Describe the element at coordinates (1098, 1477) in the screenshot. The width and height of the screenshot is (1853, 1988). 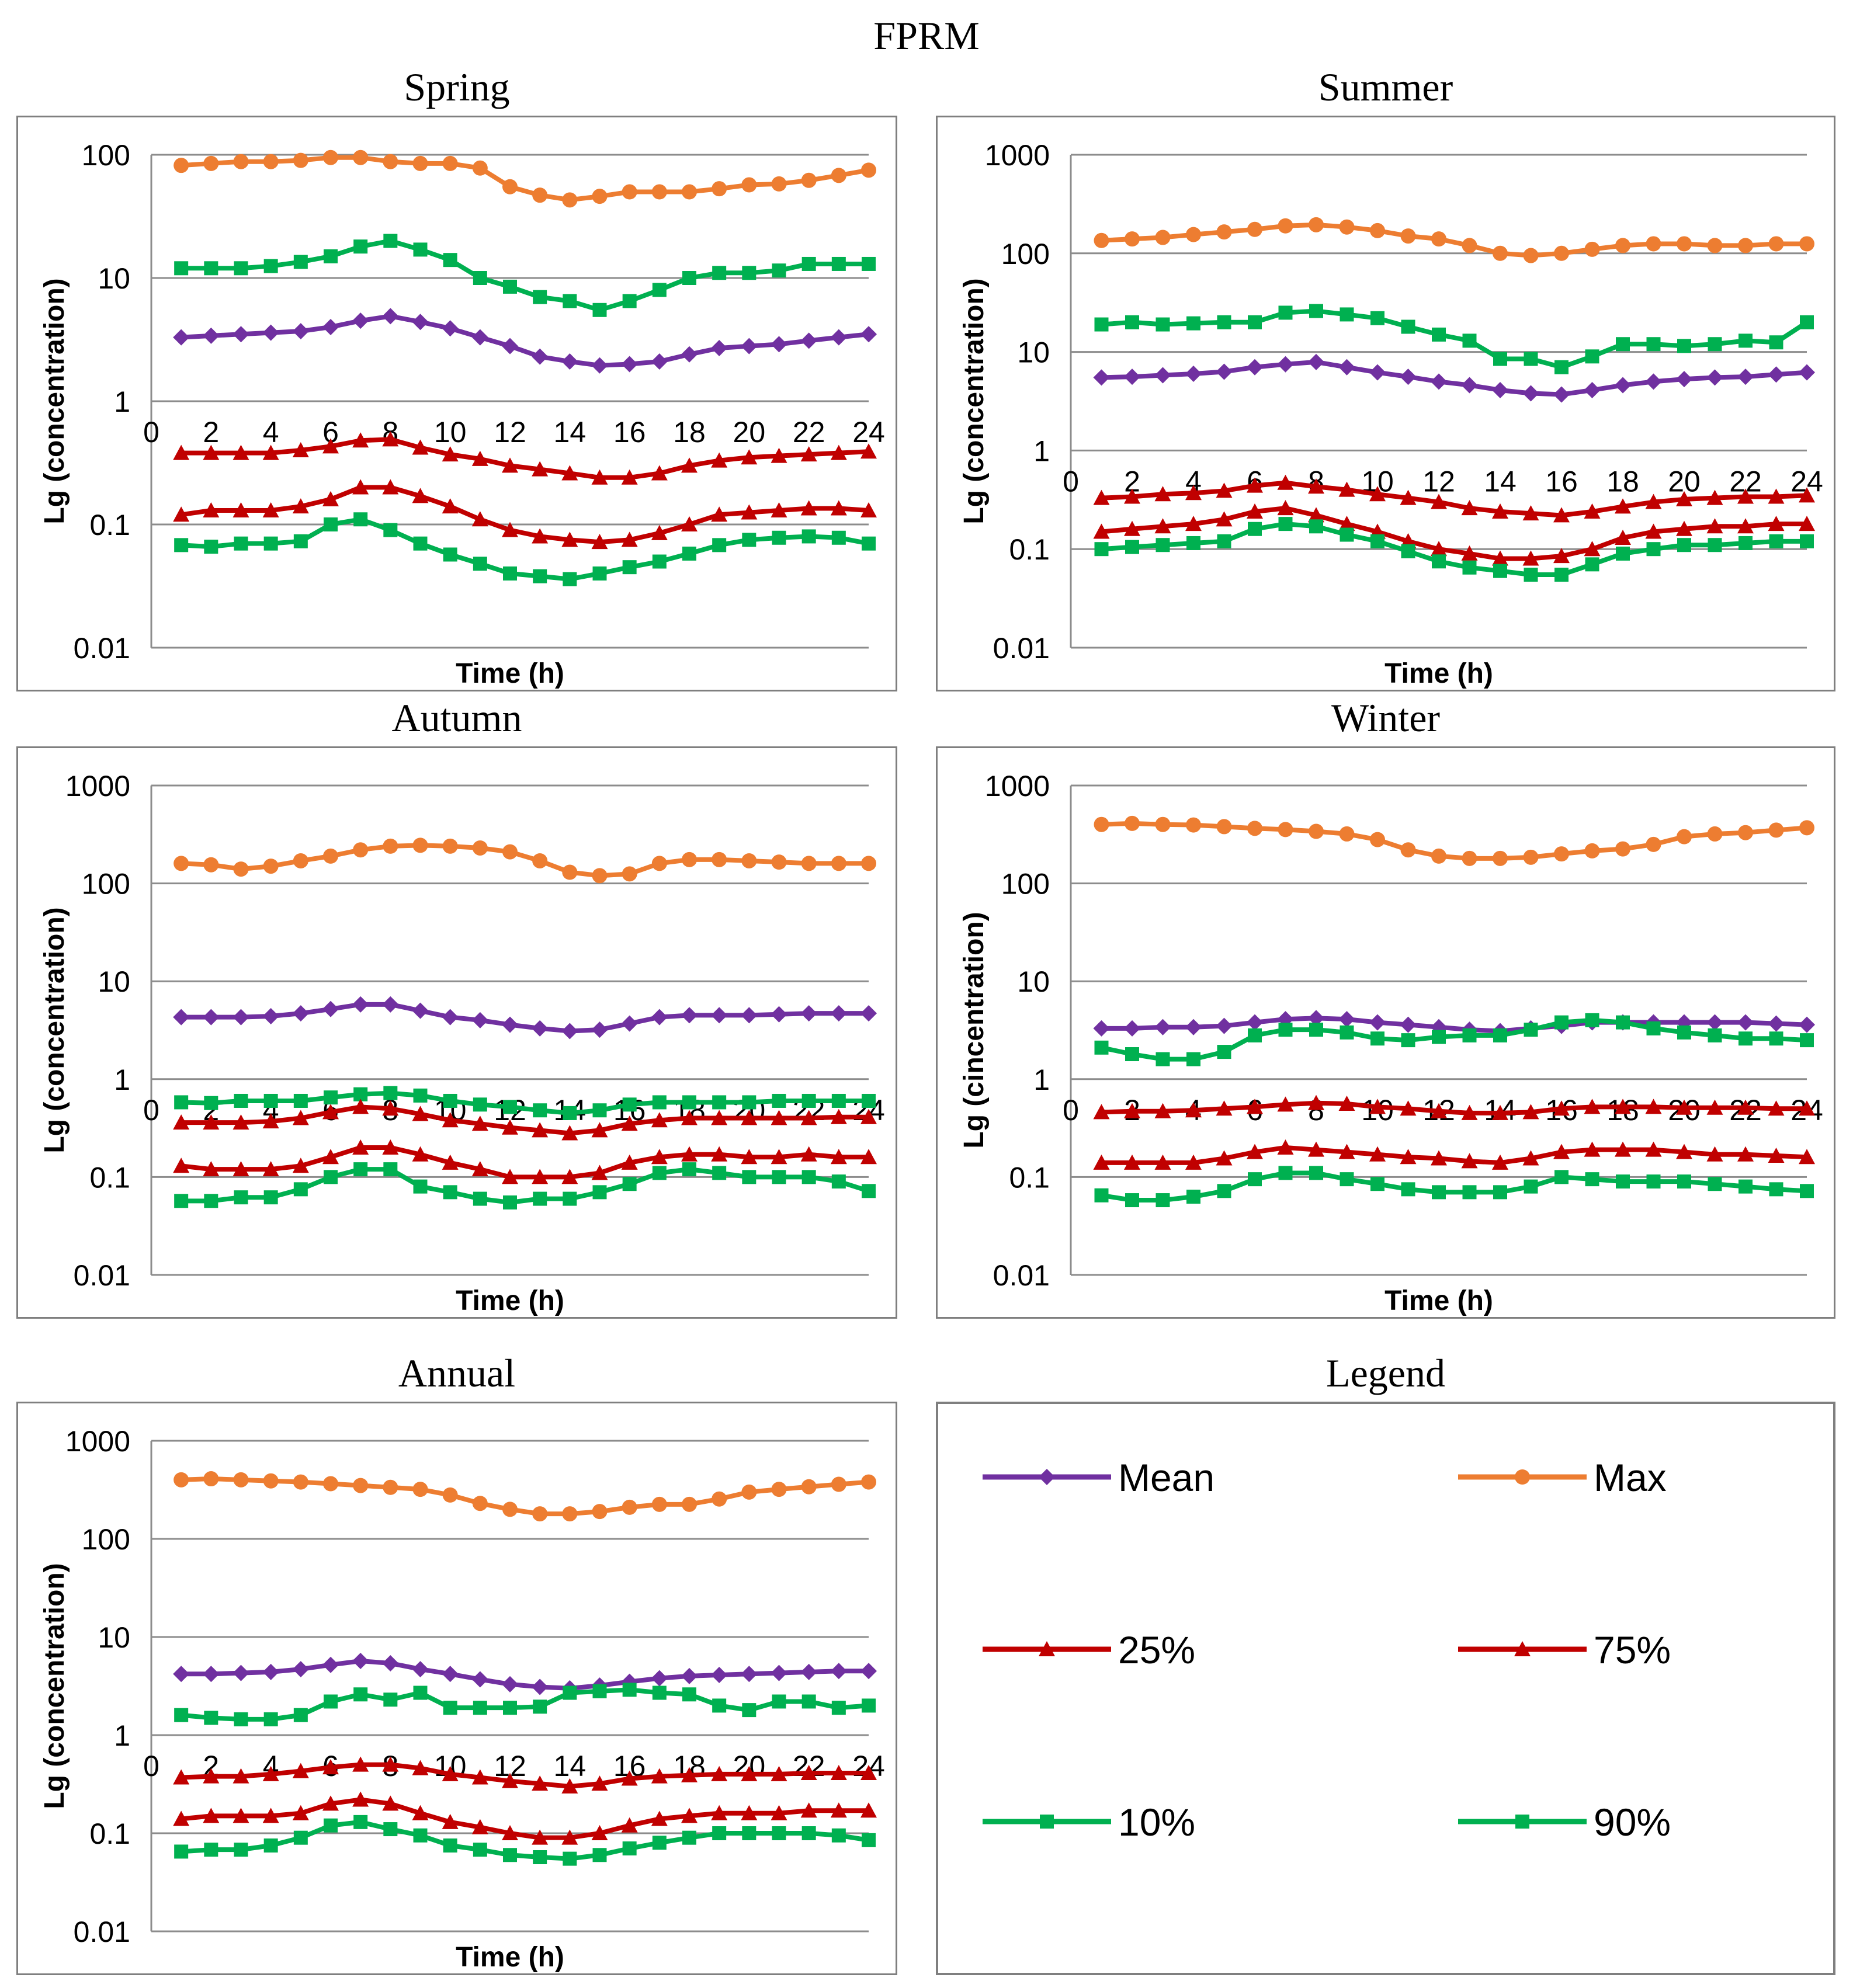
I see `legend-item-mean: Mean` at that location.